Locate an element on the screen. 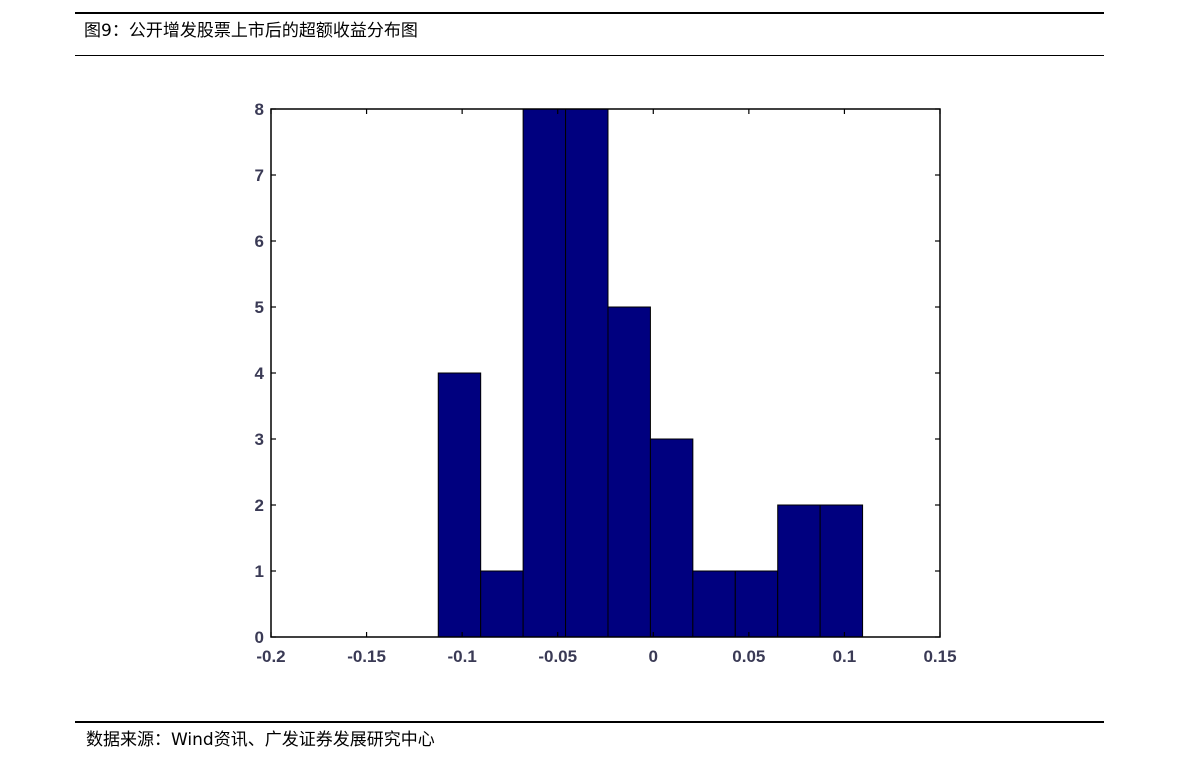 This screenshot has height=772, width=1191. figure-caption: 图9：公开增发股票上市后的超额收益分布图 is located at coordinates (251, 31).